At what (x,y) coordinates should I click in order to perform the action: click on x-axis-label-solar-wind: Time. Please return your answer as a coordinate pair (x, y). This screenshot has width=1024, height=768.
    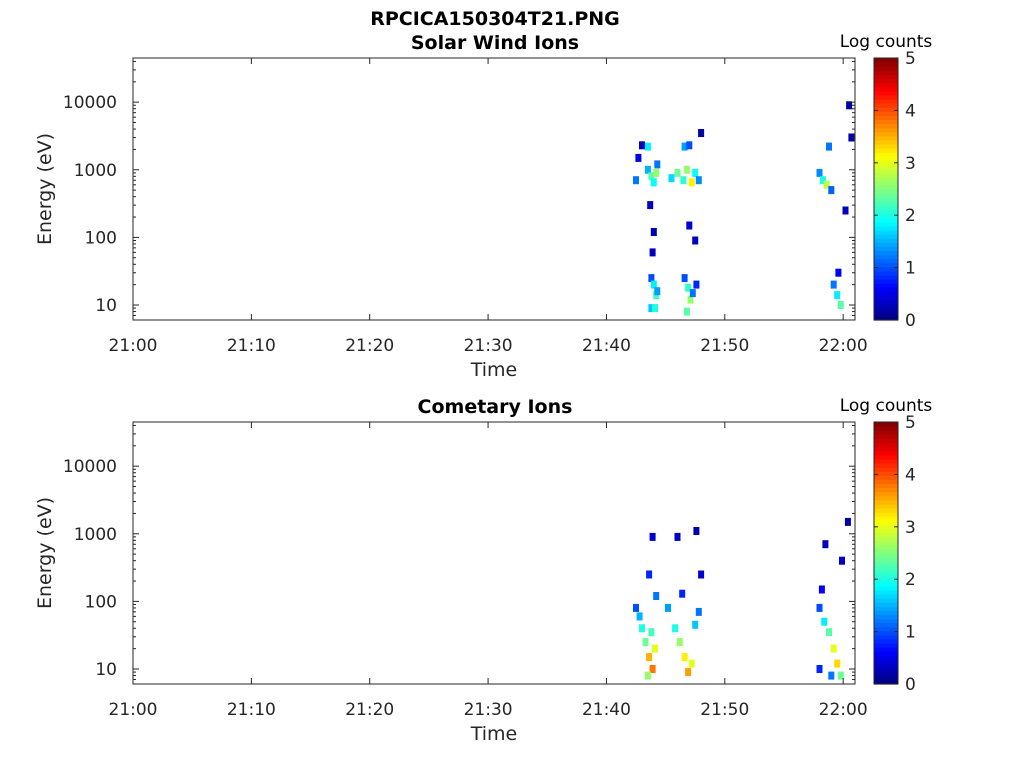
    Looking at the image, I should click on (494, 370).